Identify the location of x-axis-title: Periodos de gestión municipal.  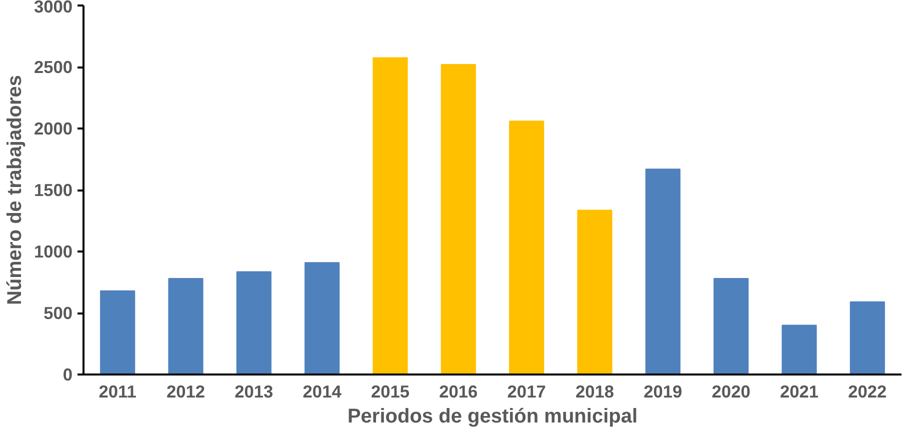
(492, 417).